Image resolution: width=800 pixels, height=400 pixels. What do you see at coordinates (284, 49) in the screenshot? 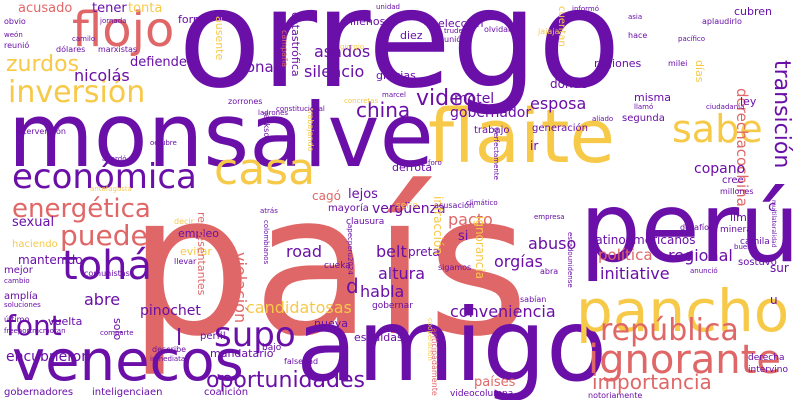
I see `word-campana: campaña` at bounding box center [284, 49].